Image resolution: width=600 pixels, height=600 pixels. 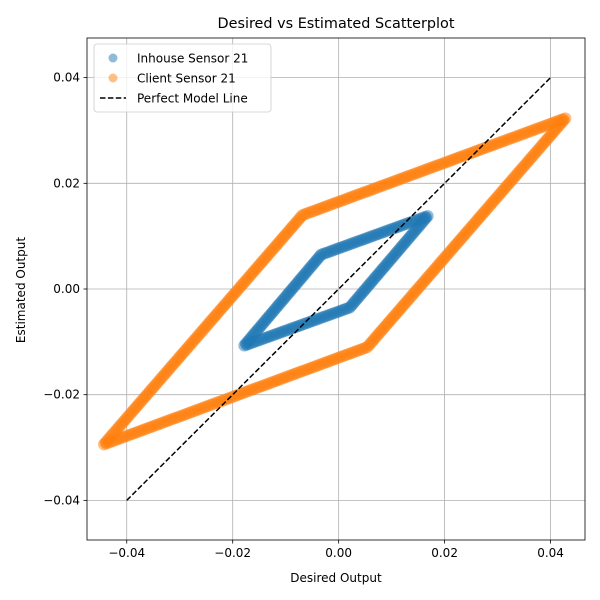 What do you see at coordinates (192, 99) in the screenshot?
I see `legend-label: Perfect Model Line` at bounding box center [192, 99].